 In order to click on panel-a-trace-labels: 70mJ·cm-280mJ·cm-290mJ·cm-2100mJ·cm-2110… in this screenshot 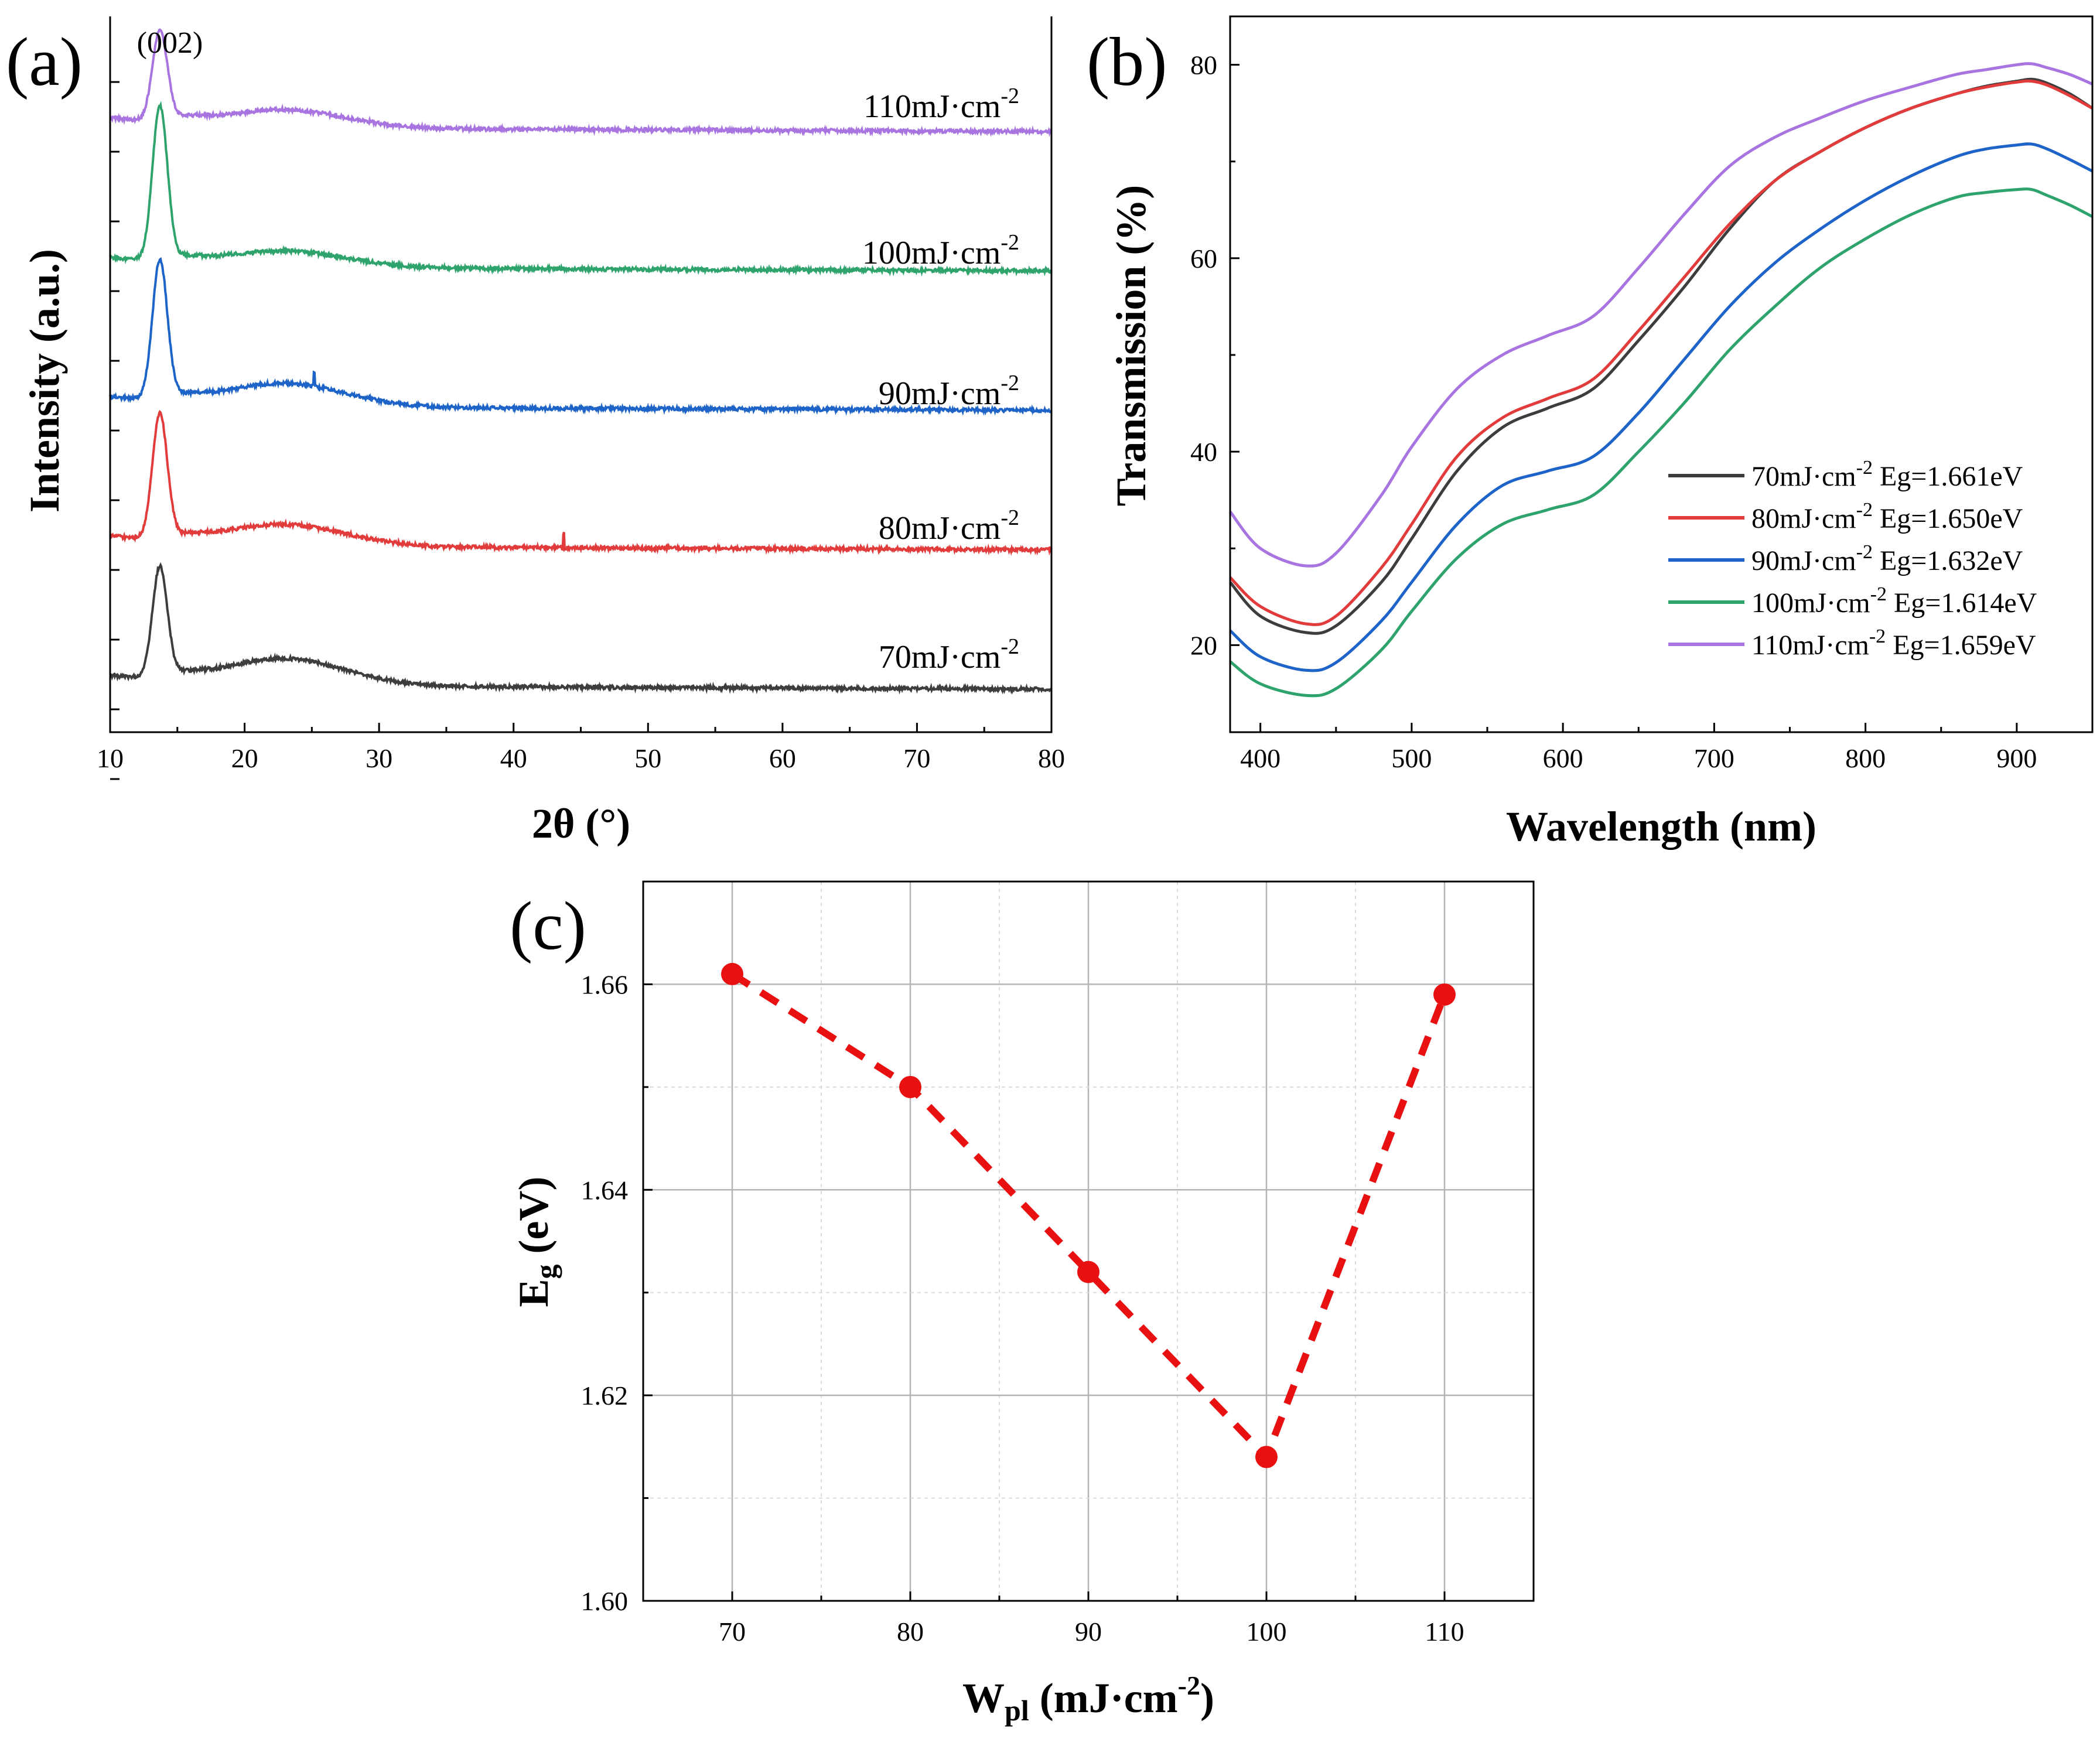, I will do `click(940, 380)`.